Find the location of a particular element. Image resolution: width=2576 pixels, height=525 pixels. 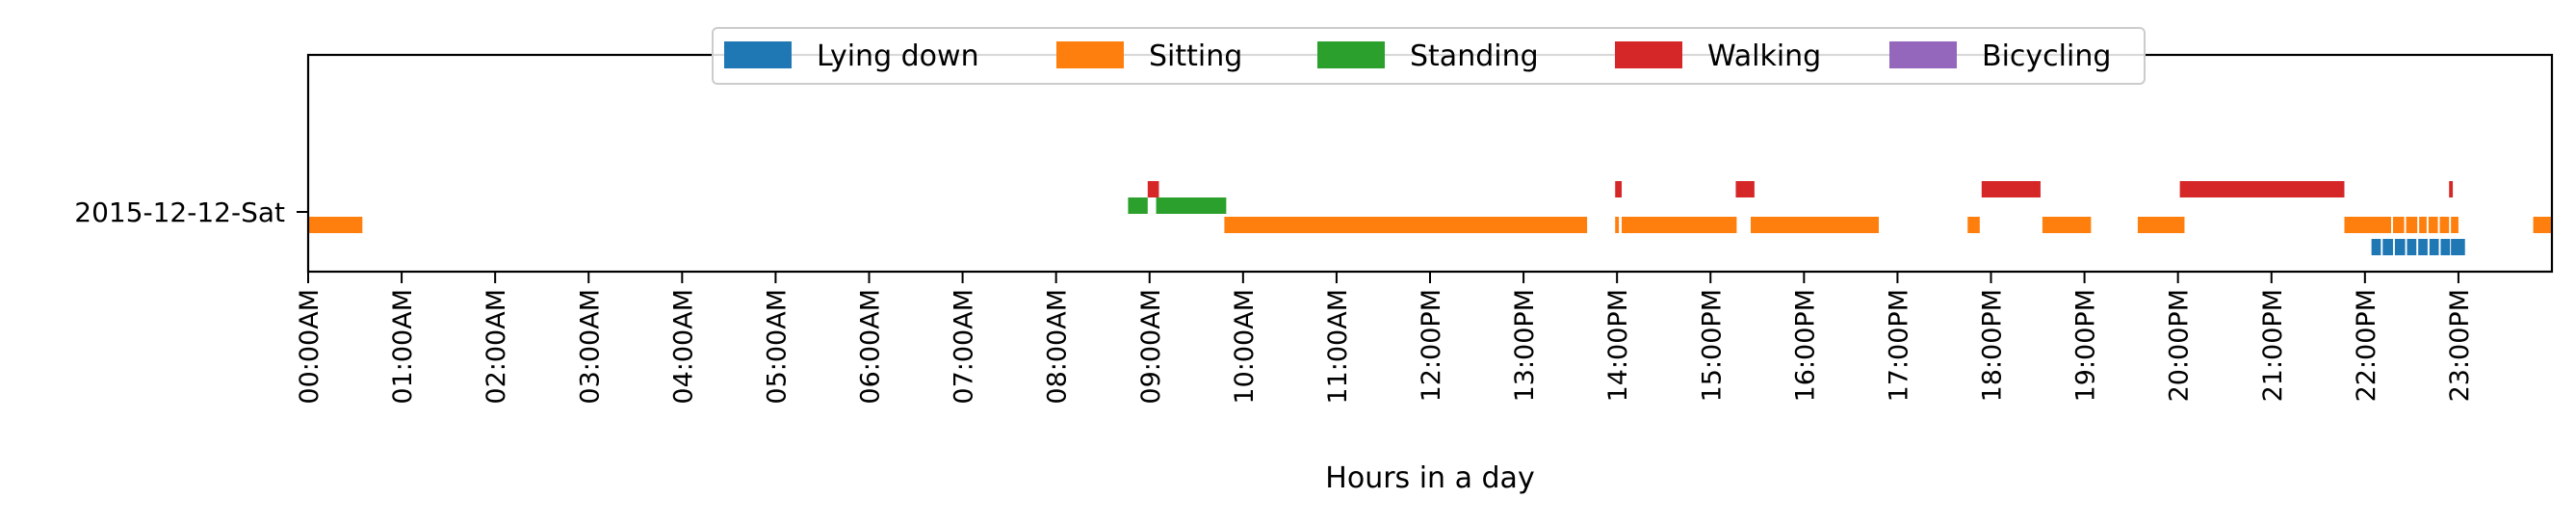

x-tick-label: 08:00AM is located at coordinates (1058, 347).